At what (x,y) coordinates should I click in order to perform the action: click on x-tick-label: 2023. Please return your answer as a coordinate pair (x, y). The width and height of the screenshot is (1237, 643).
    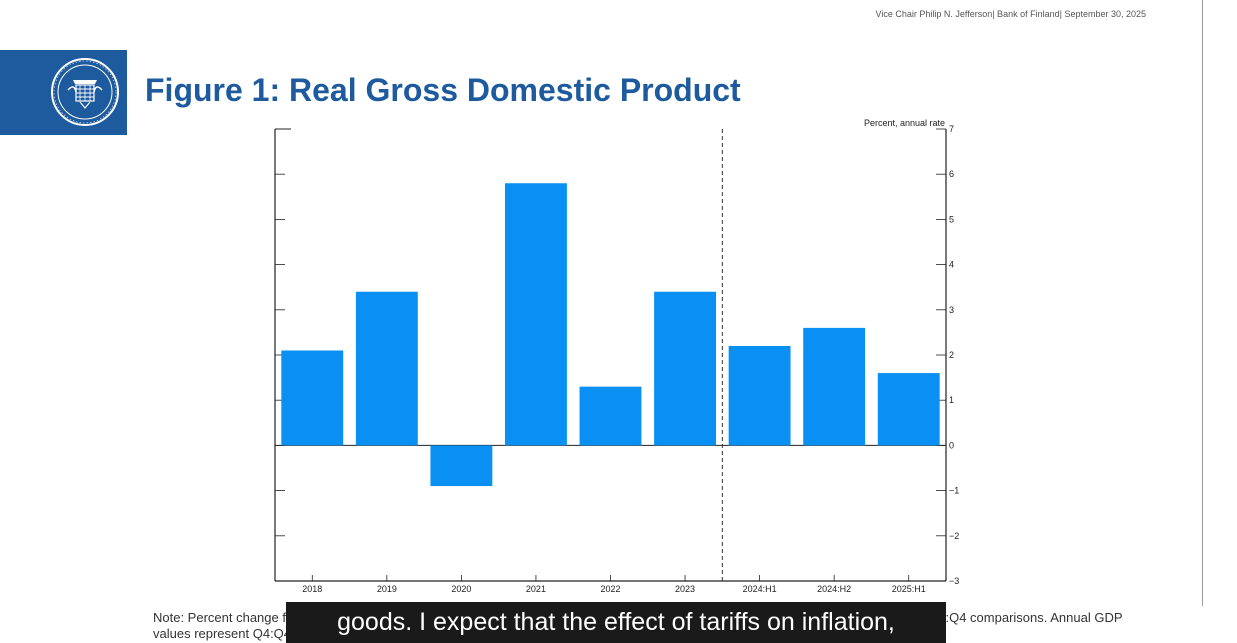
    Looking at the image, I should click on (685, 589).